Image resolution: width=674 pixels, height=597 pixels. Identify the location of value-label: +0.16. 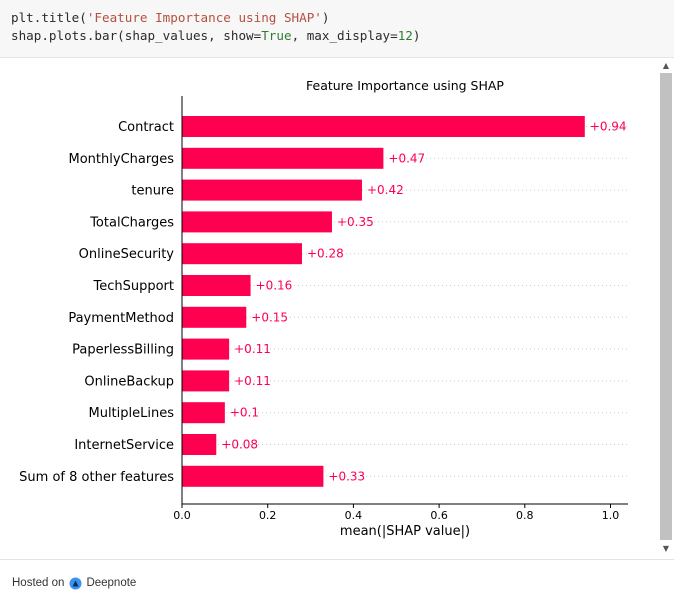
(274, 286).